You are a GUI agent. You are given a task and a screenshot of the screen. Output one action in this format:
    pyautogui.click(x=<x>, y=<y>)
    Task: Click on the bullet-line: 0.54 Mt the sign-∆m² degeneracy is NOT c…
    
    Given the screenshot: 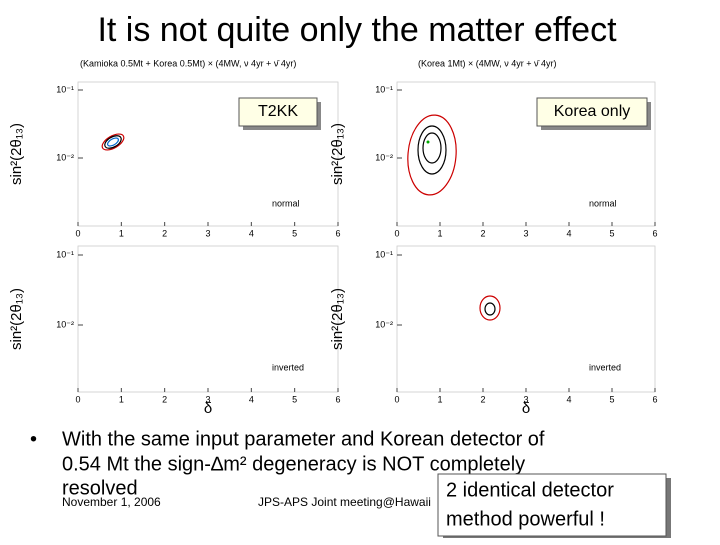 What is the action you would take?
    pyautogui.click(x=293, y=464)
    